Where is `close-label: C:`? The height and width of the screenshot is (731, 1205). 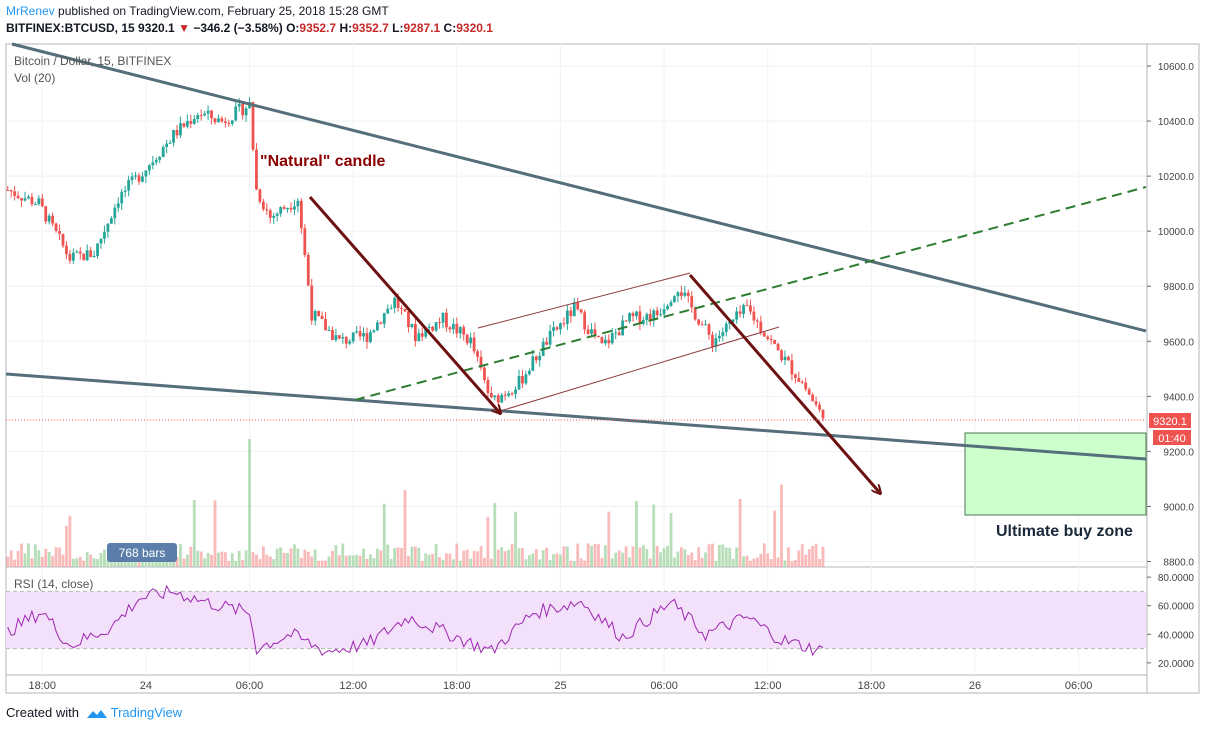
close-label: C: is located at coordinates (450, 28).